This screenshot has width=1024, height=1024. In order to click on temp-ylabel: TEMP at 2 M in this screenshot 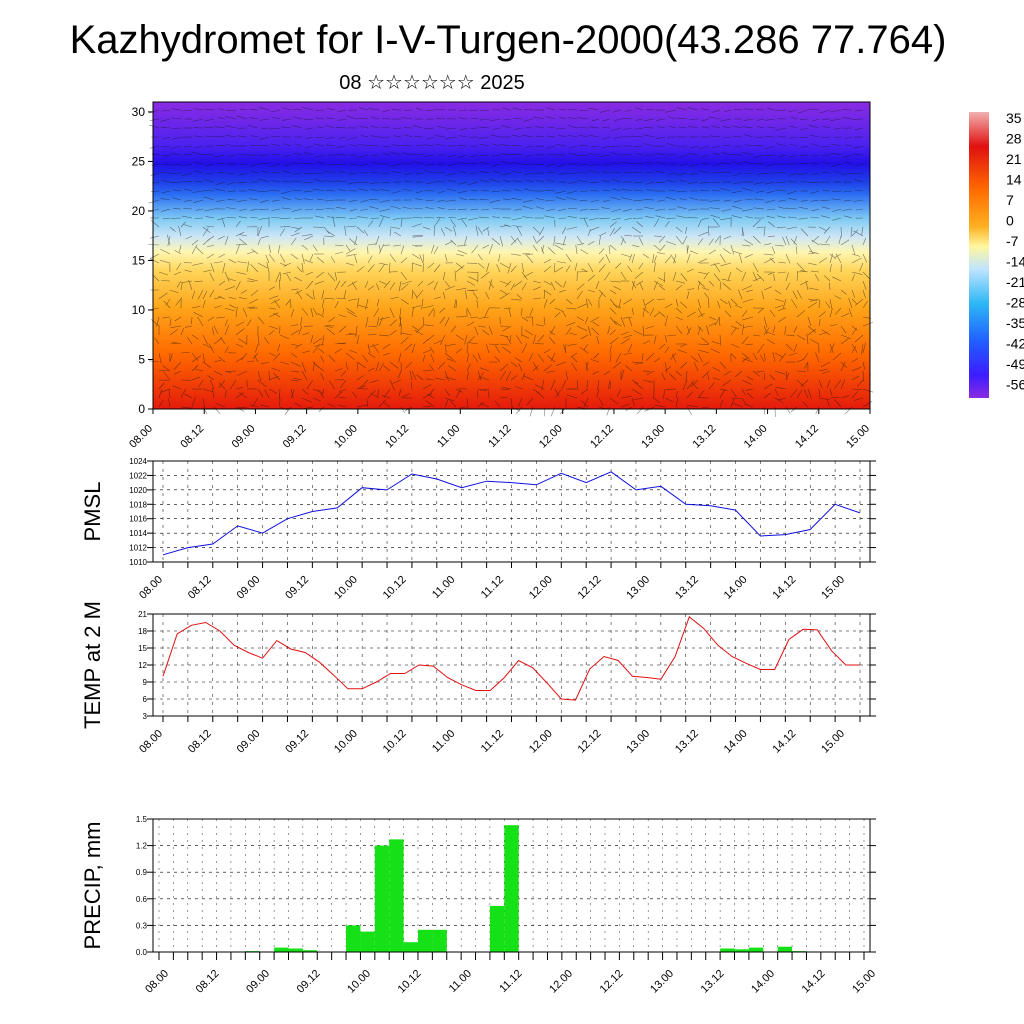, I will do `click(92, 665)`.